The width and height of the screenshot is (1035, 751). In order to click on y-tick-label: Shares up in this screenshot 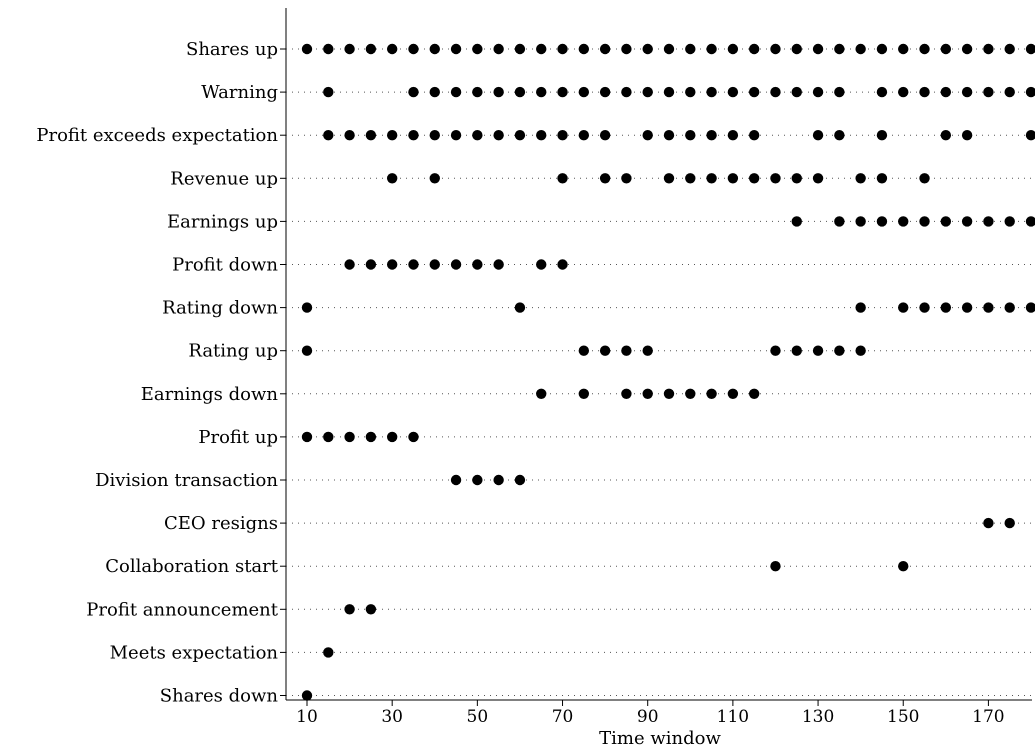, I will do `click(232, 49)`.